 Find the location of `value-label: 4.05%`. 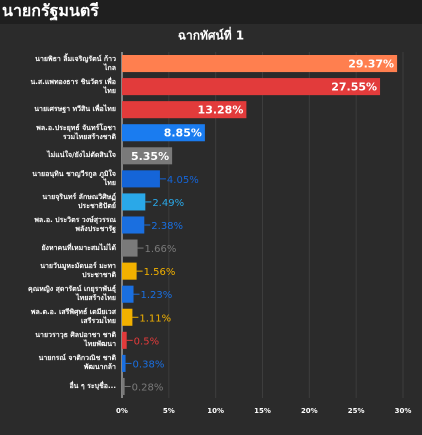

value-label: 4.05% is located at coordinates (183, 180).